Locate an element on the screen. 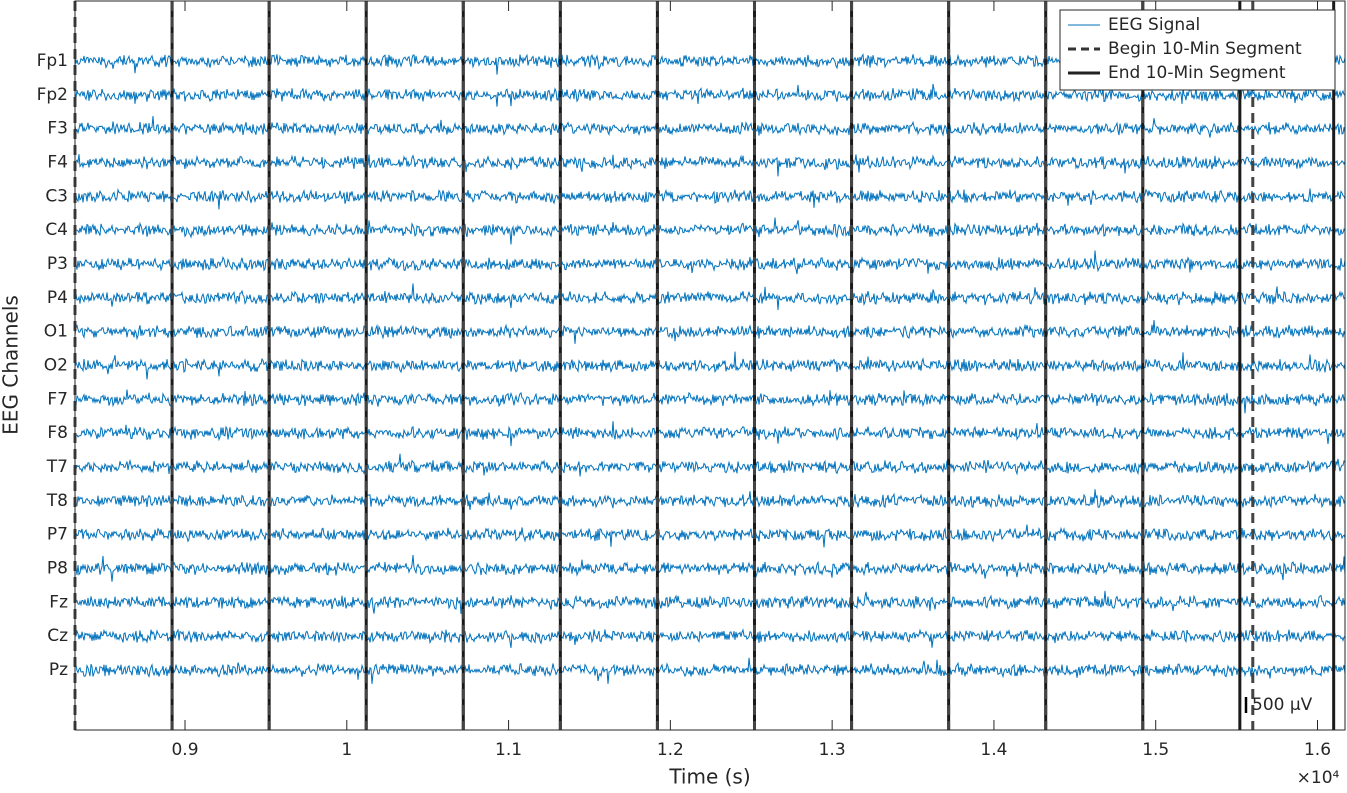 This screenshot has height=793, width=1347. x-tick-label: 1.2 is located at coordinates (670, 750).